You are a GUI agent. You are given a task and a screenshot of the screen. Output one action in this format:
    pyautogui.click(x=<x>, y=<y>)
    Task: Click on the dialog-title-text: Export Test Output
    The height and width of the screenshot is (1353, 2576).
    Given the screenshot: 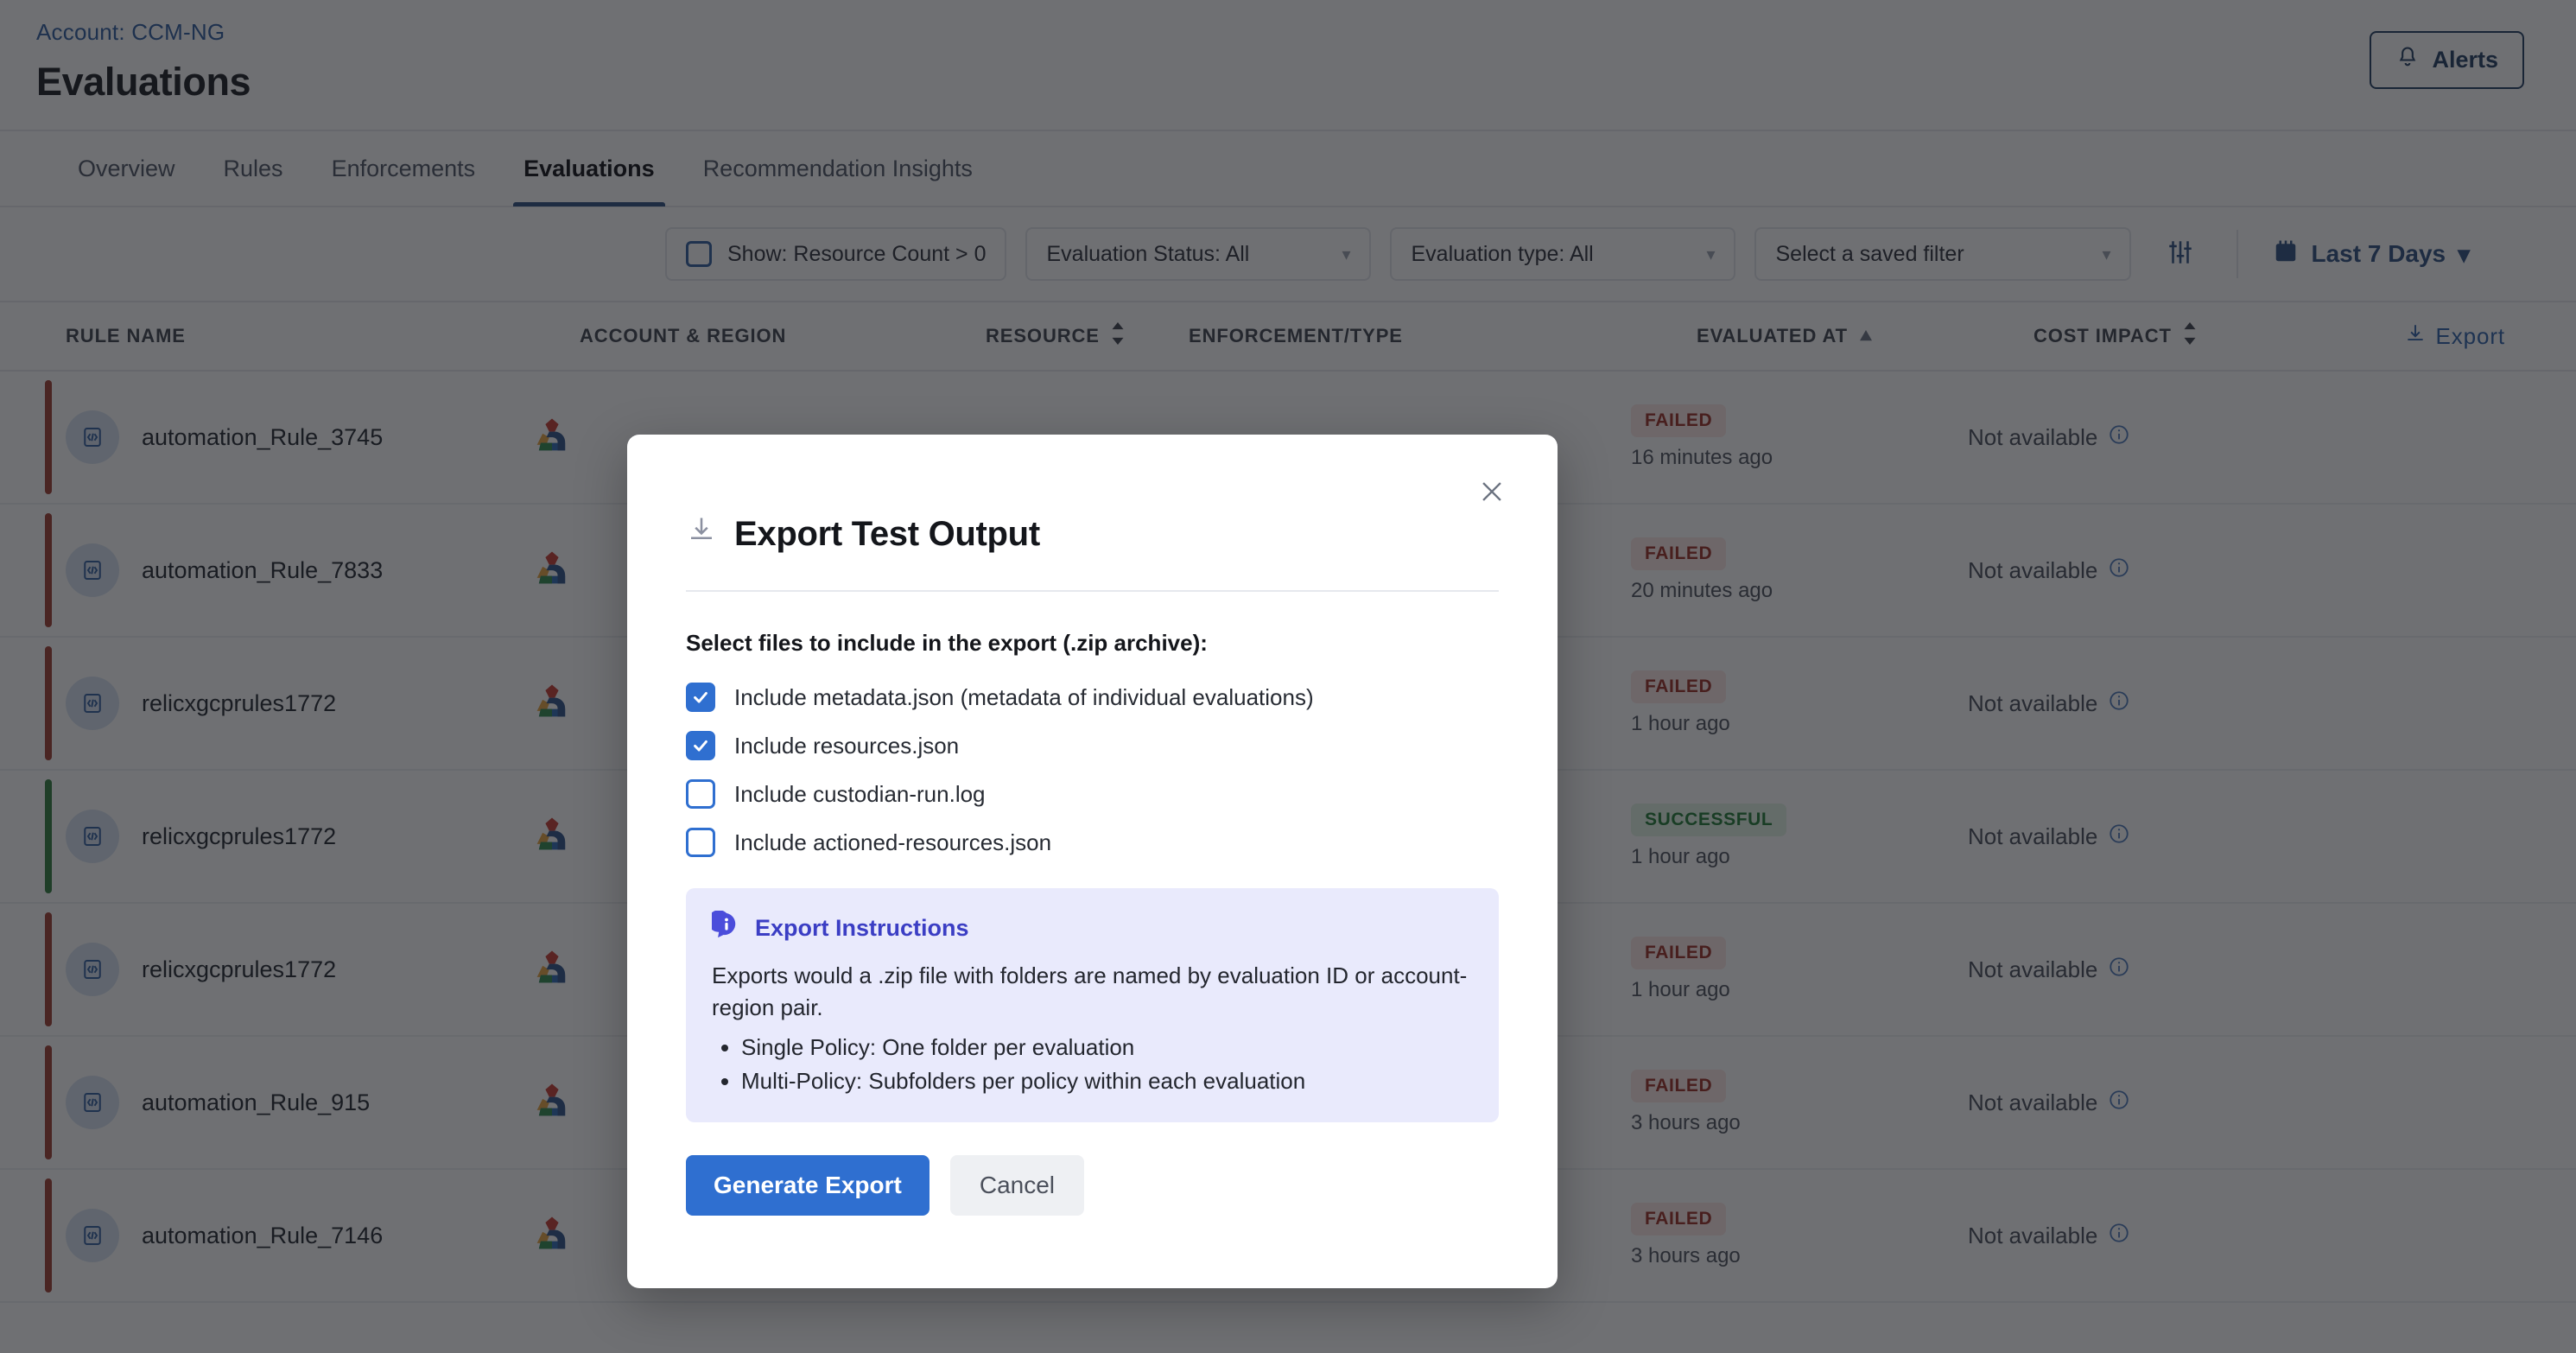 What is the action you would take?
    pyautogui.click(x=887, y=533)
    